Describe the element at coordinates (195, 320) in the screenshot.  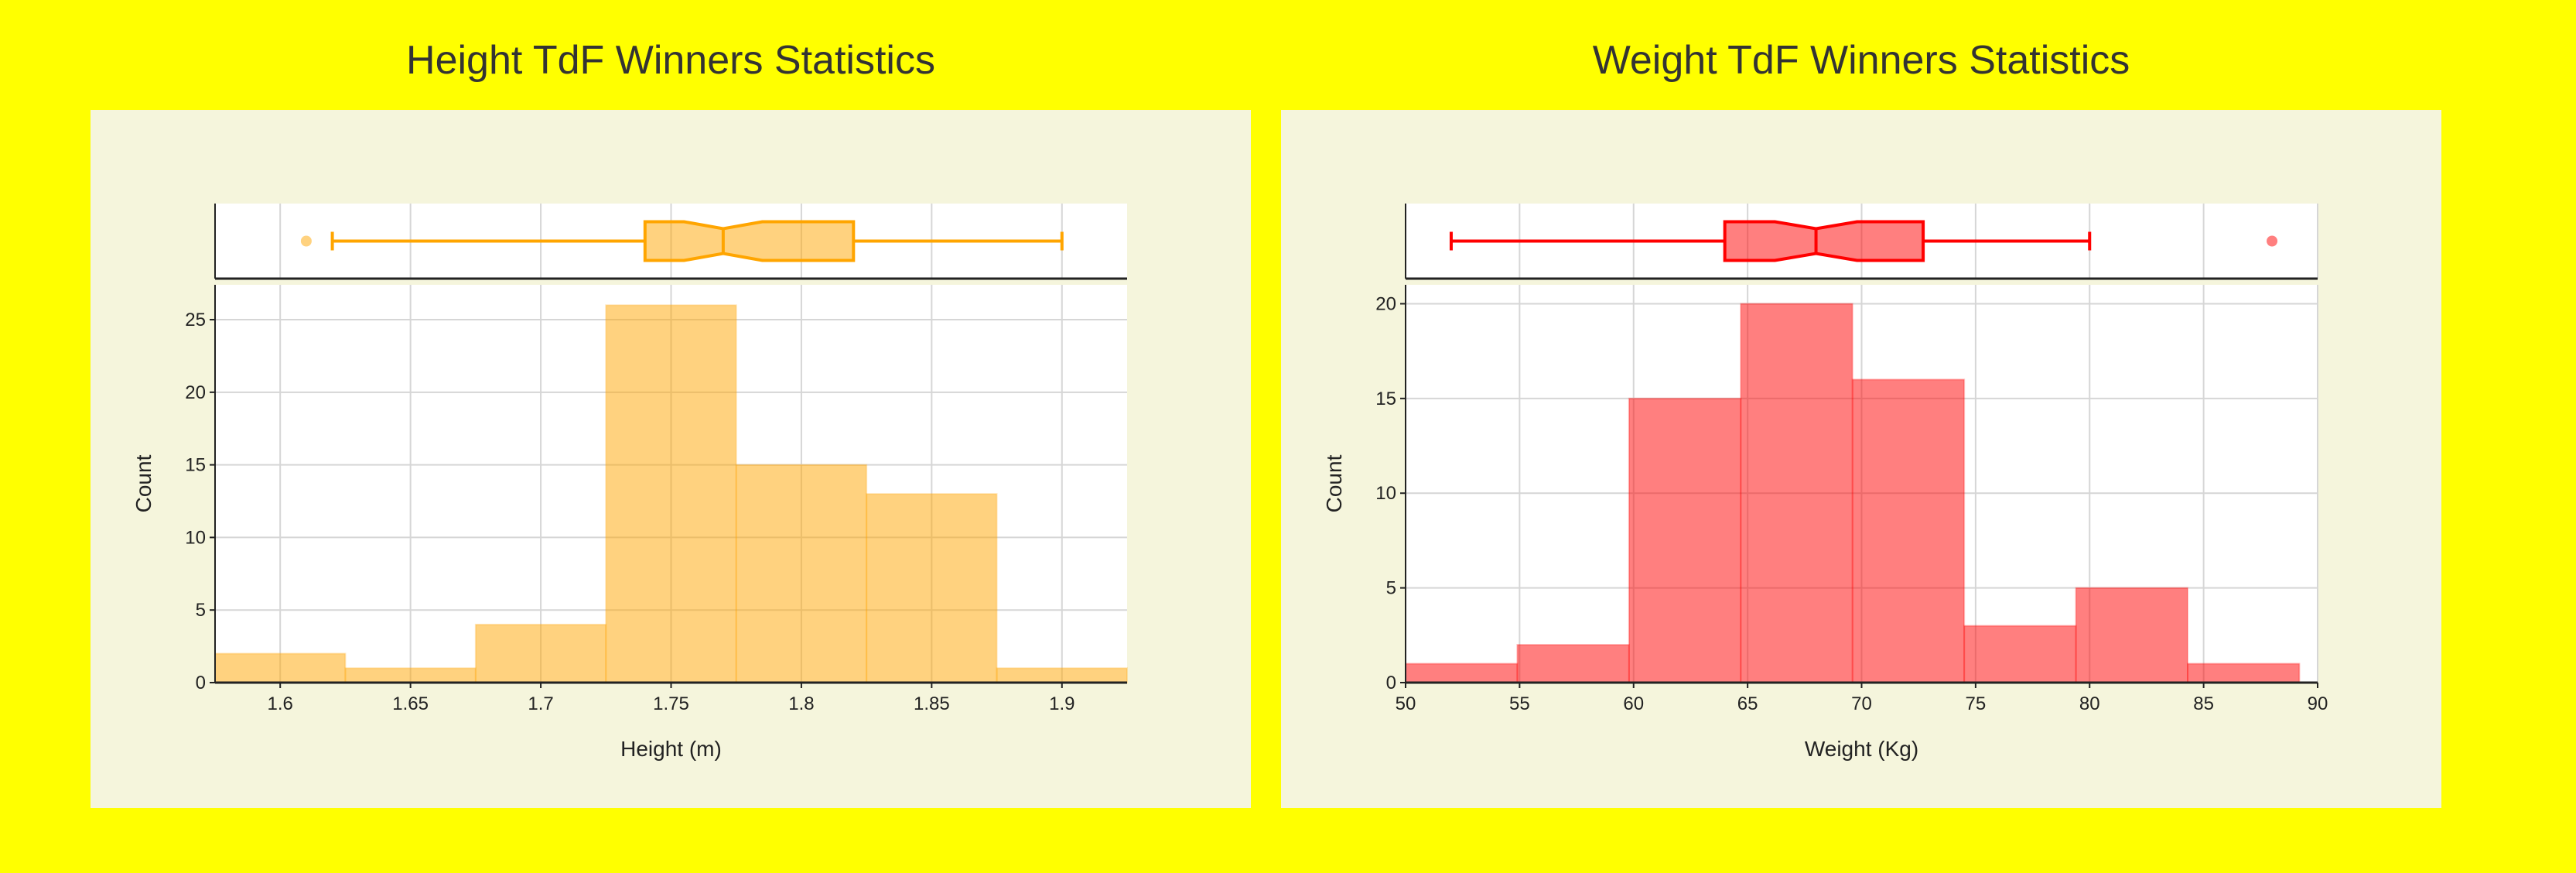
I see `y-tick-label: 25` at that location.